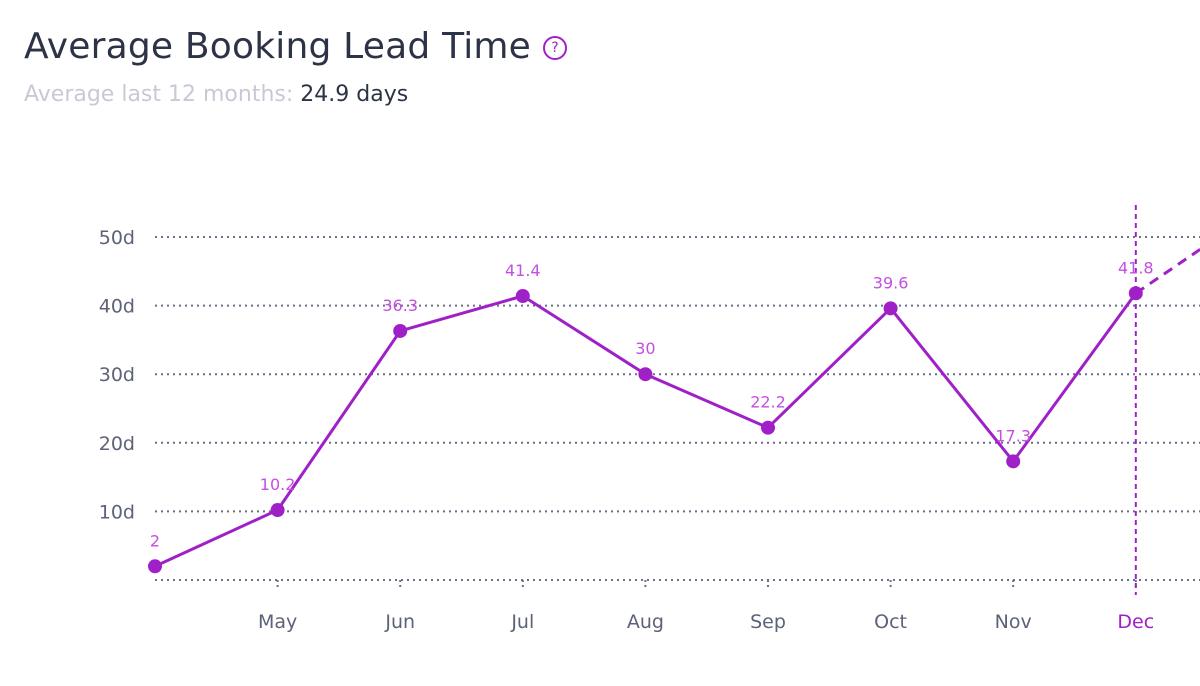 The width and height of the screenshot is (1200, 686). I want to click on data-label: 2, so click(155, 540).